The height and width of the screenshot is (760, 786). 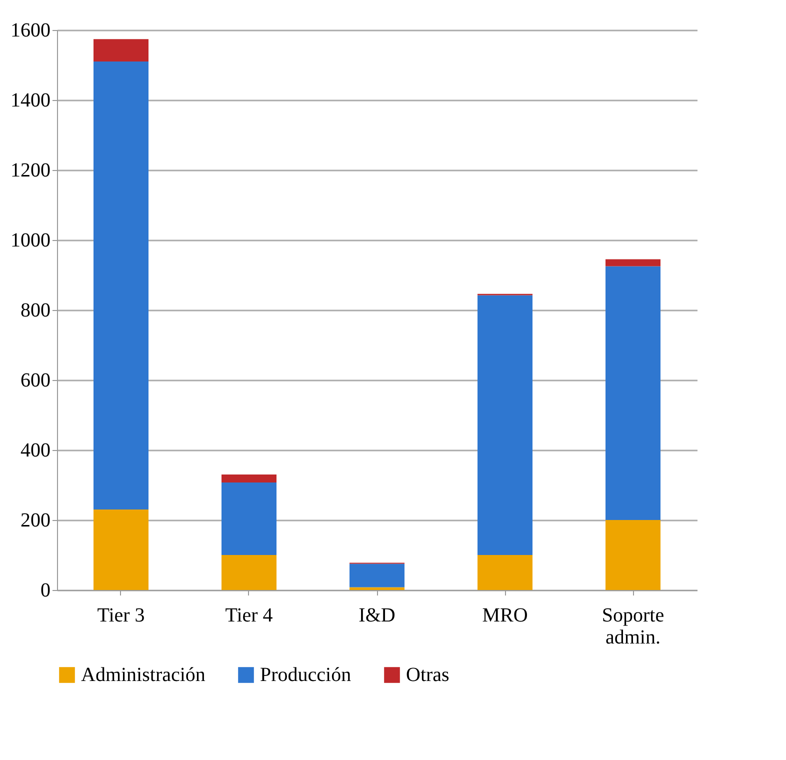 What do you see at coordinates (35, 521) in the screenshot?
I see `y-tick-label: 200` at bounding box center [35, 521].